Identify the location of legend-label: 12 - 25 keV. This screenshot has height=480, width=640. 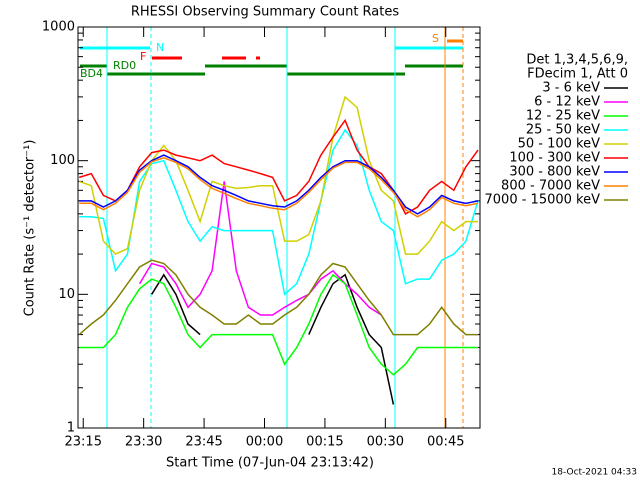
(563, 116).